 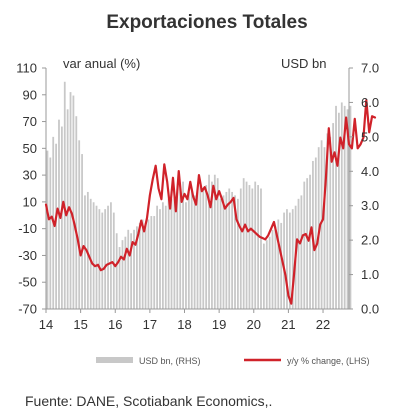 I want to click on right-tick-label: 4.0, so click(x=370, y=171).